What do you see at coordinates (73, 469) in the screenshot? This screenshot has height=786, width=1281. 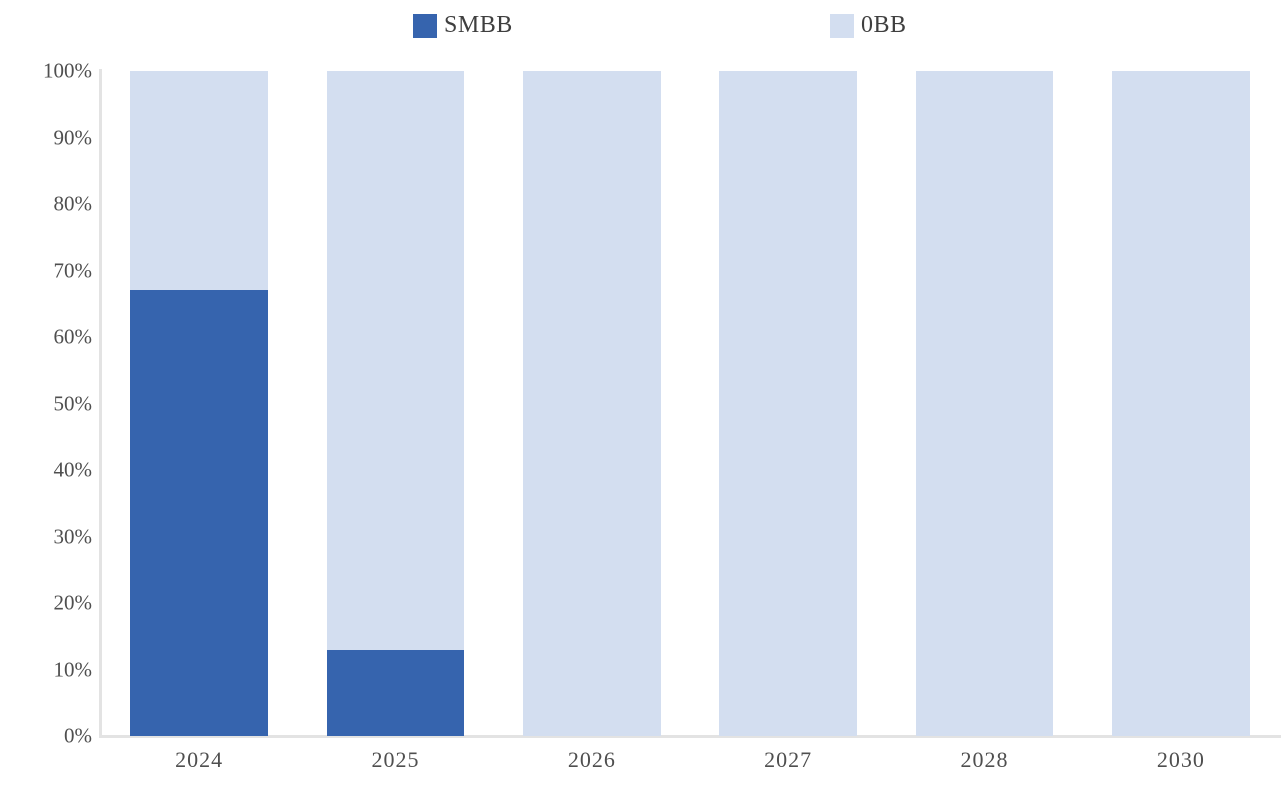 I see `y-axis-tick-label: 40%` at bounding box center [73, 469].